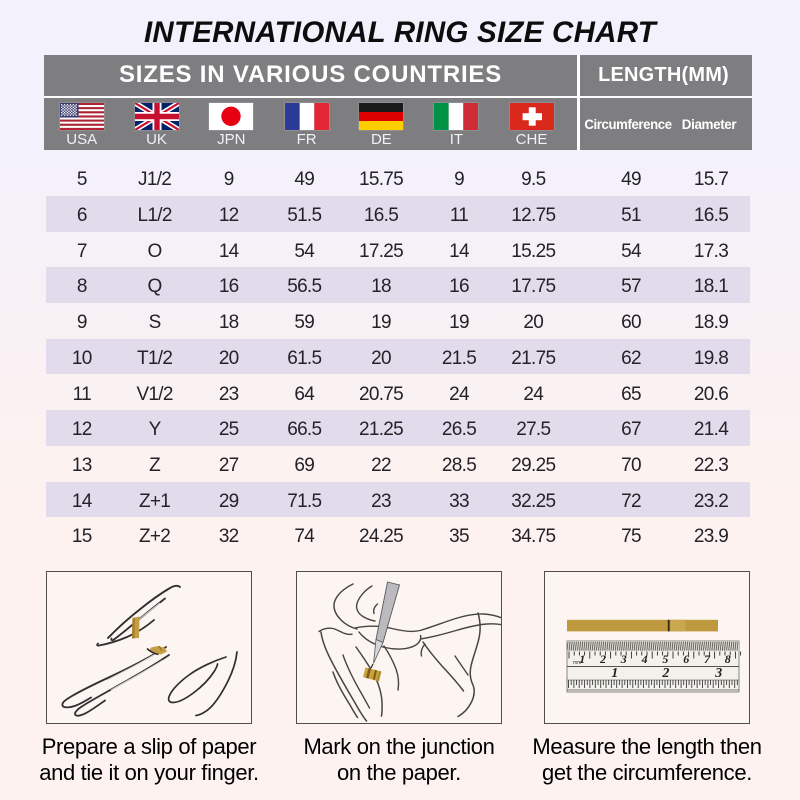 This screenshot has width=800, height=800. Describe the element at coordinates (577, 663) in the screenshot. I see `svg-text: mm` at that location.